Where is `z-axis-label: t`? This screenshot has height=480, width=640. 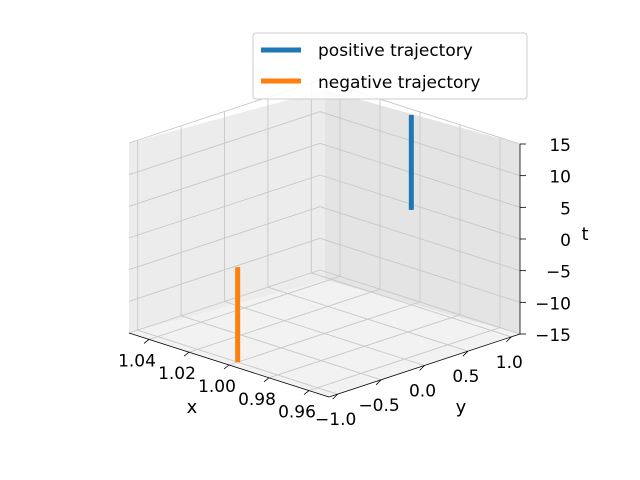 z-axis-label: t is located at coordinates (584, 234).